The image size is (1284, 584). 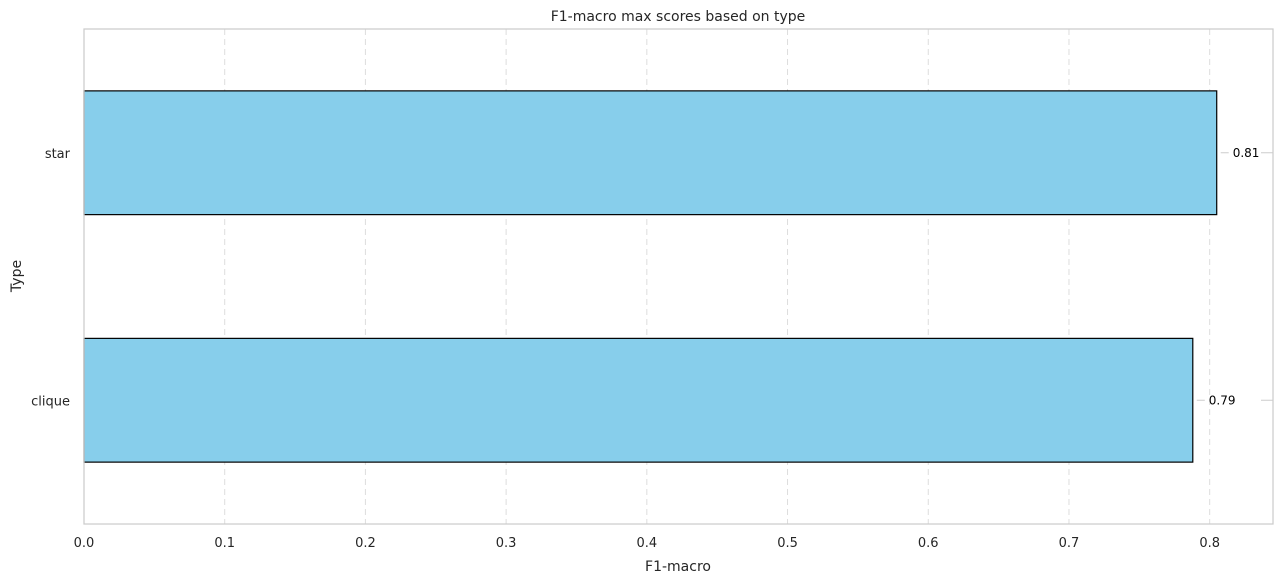 I want to click on chart-title: F1-macro max scores based on type, so click(x=678, y=17).